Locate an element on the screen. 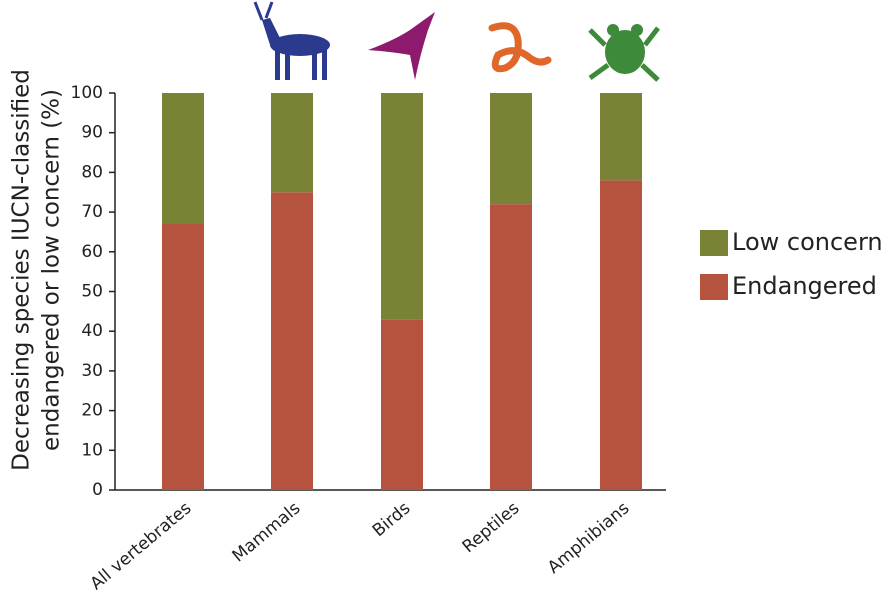 The image size is (896, 610). animal-icons is located at coordinates (456, 41).